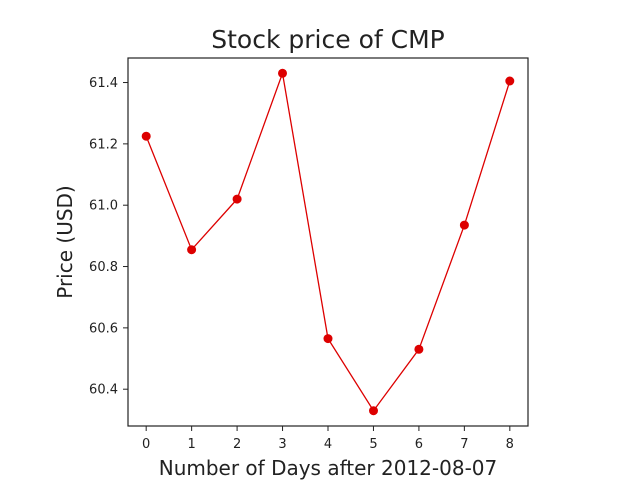 This screenshot has height=480, width=640. Describe the element at coordinates (237, 444) in the screenshot. I see `x-tick-label: 2` at that location.